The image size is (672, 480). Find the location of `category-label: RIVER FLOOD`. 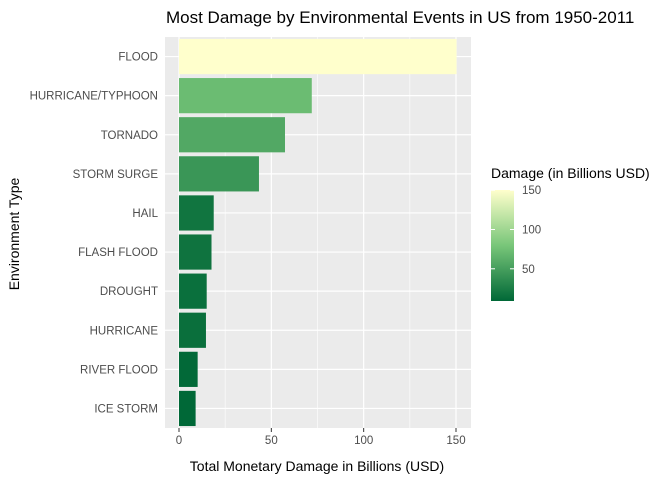

category-label: RIVER FLOOD is located at coordinates (119, 370).